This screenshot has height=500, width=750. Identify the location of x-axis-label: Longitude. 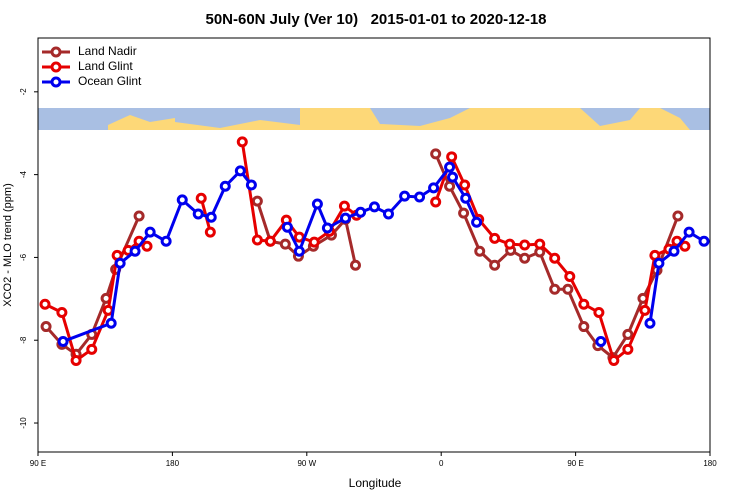
(375, 483).